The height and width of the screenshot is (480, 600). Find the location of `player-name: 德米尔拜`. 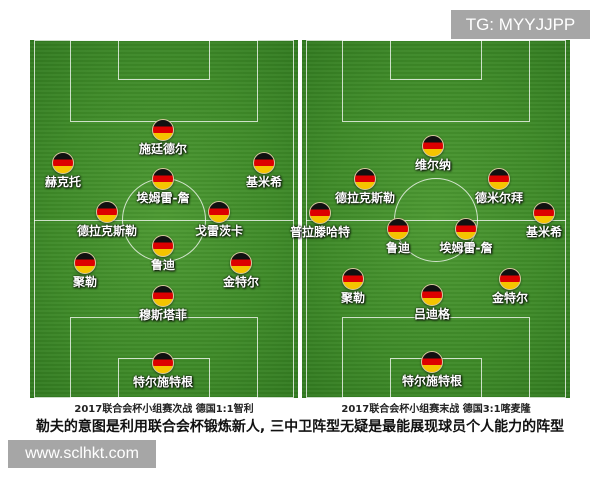

player-name: 德米尔拜 is located at coordinates (498, 198).